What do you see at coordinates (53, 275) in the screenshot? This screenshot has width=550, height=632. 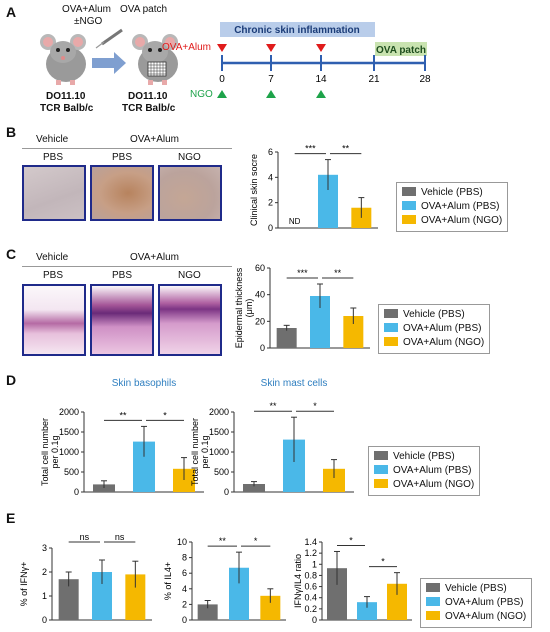 I see `col-pbs-1: PBS` at bounding box center [53, 275].